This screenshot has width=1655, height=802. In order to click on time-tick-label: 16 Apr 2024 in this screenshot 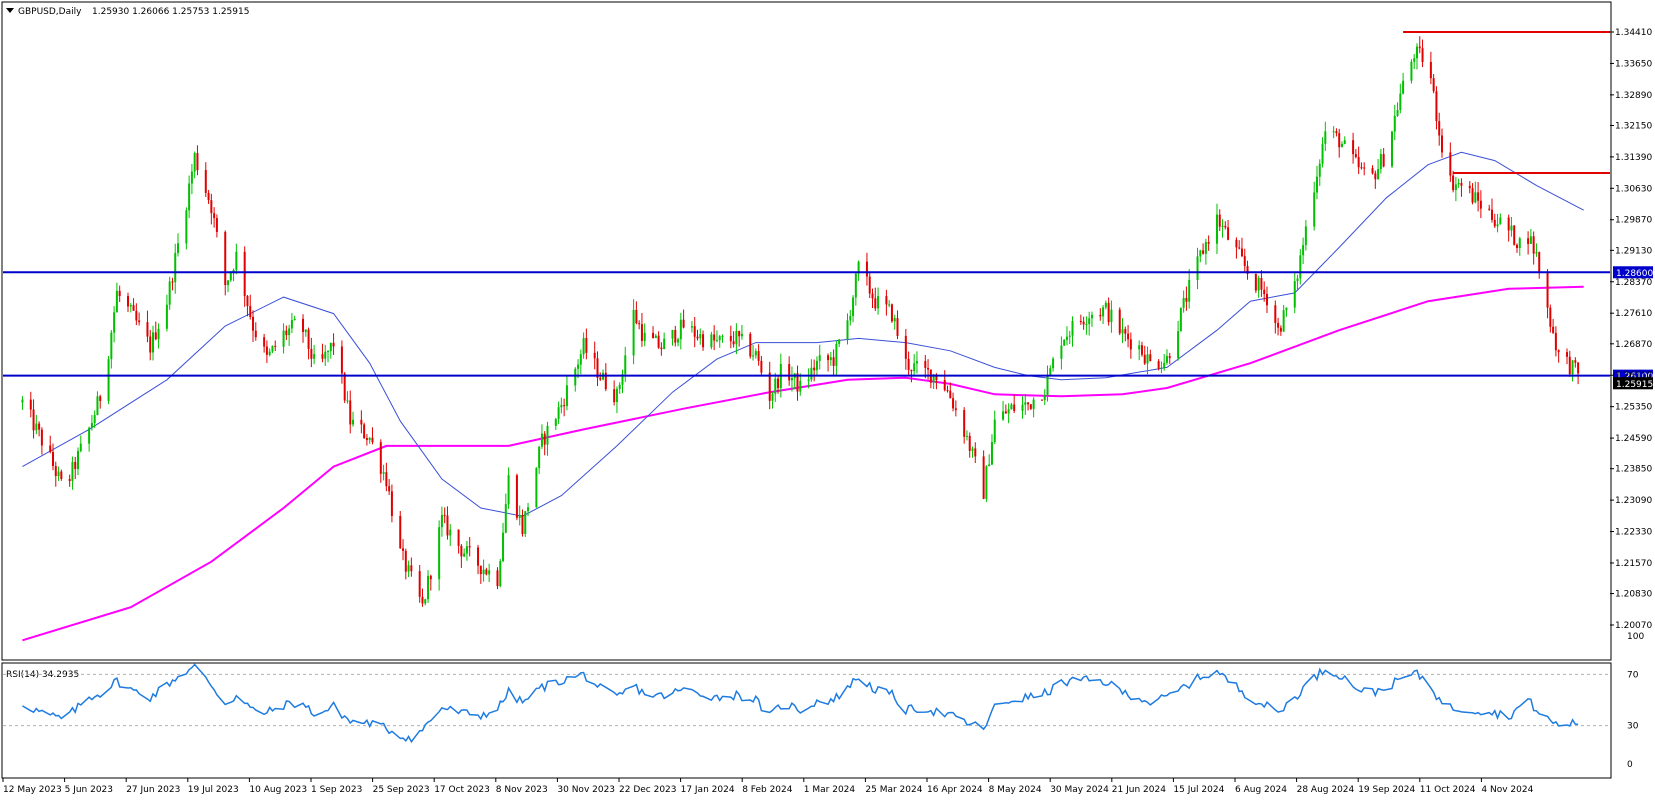, I will do `click(955, 790)`.